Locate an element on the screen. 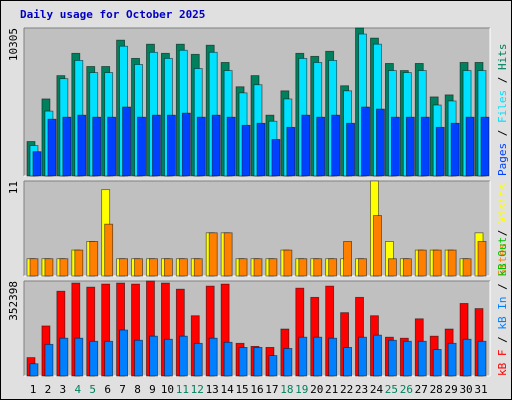  x-tick-label: 22 is located at coordinates (346, 389).